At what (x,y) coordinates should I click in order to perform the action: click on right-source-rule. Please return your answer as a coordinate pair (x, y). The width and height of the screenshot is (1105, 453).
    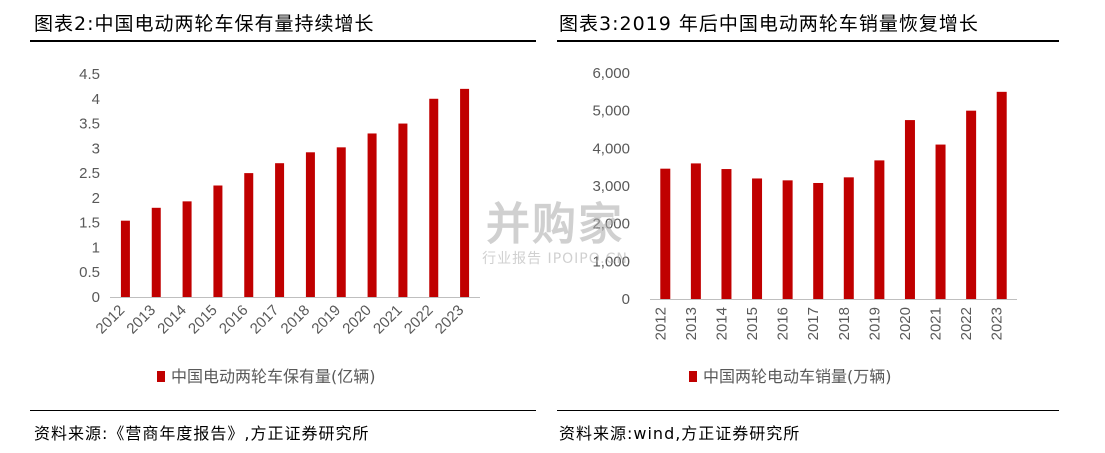
    Looking at the image, I should click on (808, 410).